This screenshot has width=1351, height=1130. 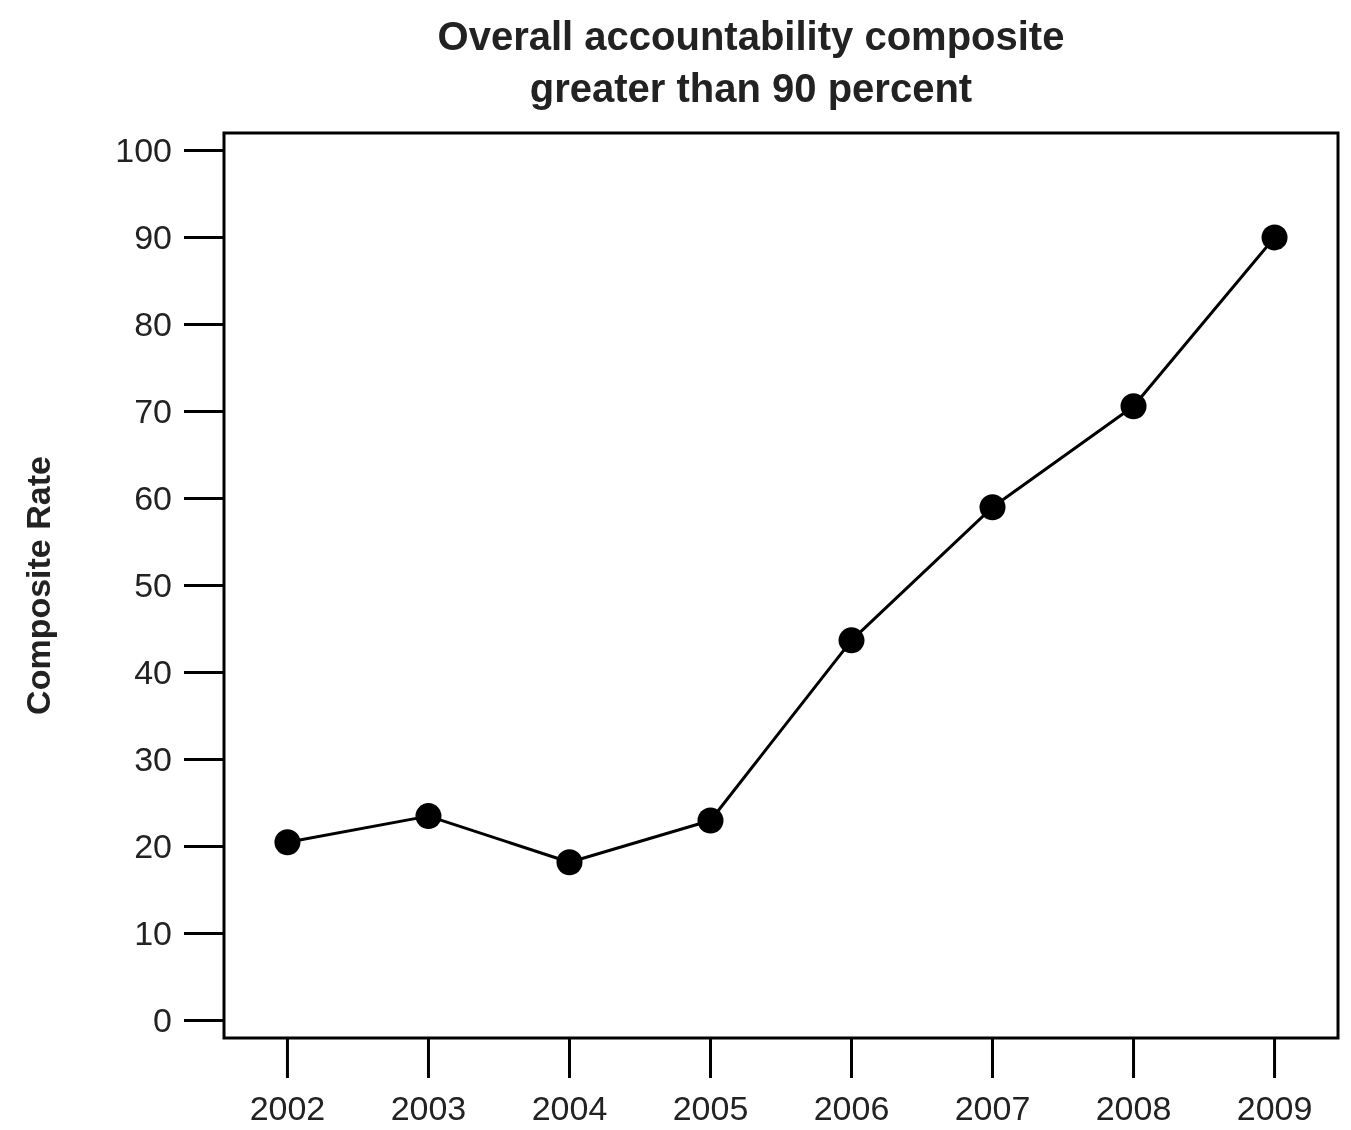 What do you see at coordinates (153, 933) in the screenshot?
I see `y-tick-label: 10` at bounding box center [153, 933].